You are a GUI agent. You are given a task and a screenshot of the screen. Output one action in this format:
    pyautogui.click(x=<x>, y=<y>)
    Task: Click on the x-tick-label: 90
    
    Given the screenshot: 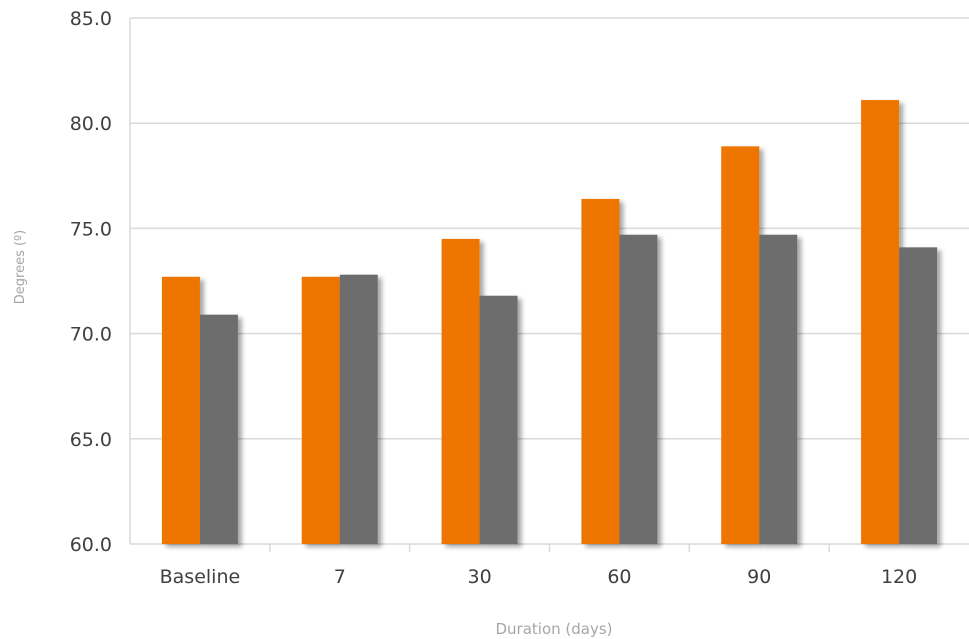 What is the action you would take?
    pyautogui.click(x=759, y=577)
    